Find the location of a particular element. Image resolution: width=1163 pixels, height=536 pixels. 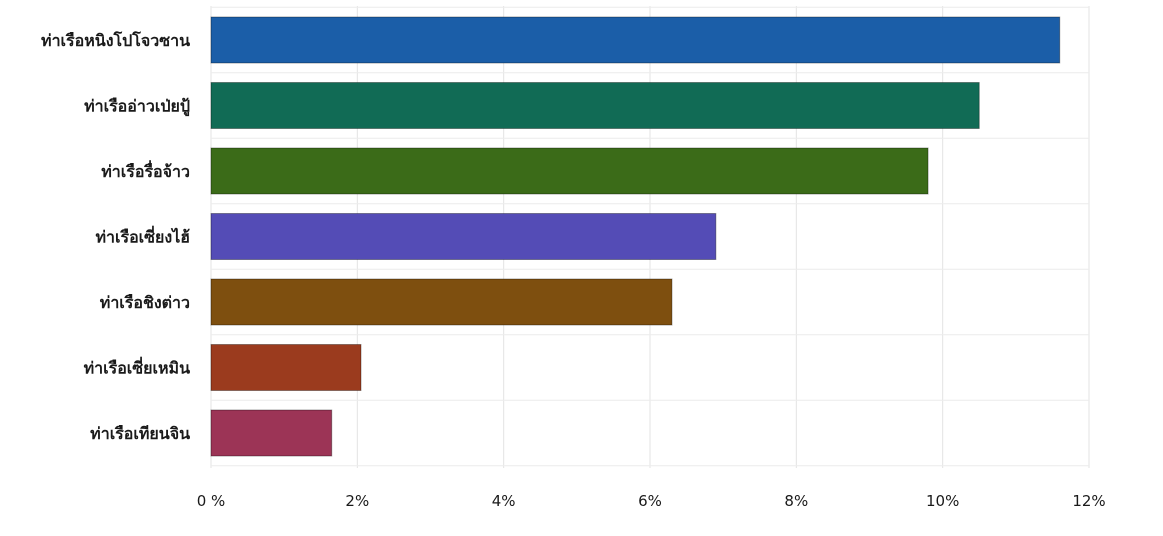

x-tick-label: 4% is located at coordinates (504, 501).